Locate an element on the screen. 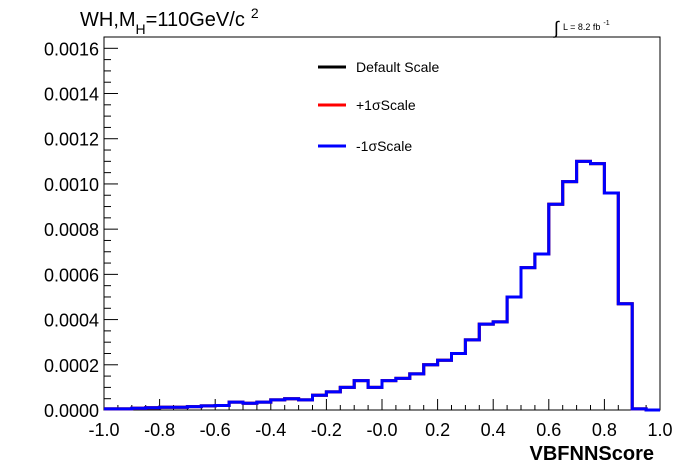  y-tick-label: 0.0006 is located at coordinates (71, 275).